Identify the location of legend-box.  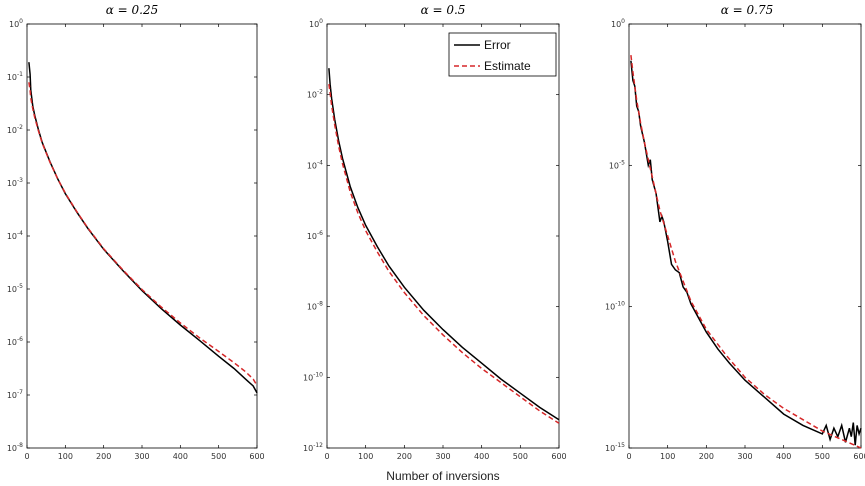
(502, 54).